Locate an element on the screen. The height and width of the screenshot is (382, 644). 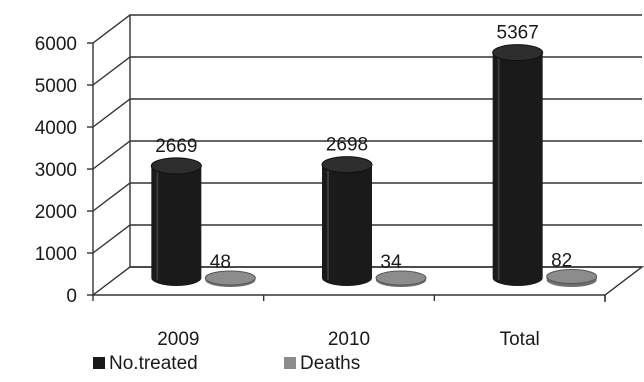
data-label-deaths: 48 is located at coordinates (220, 262).